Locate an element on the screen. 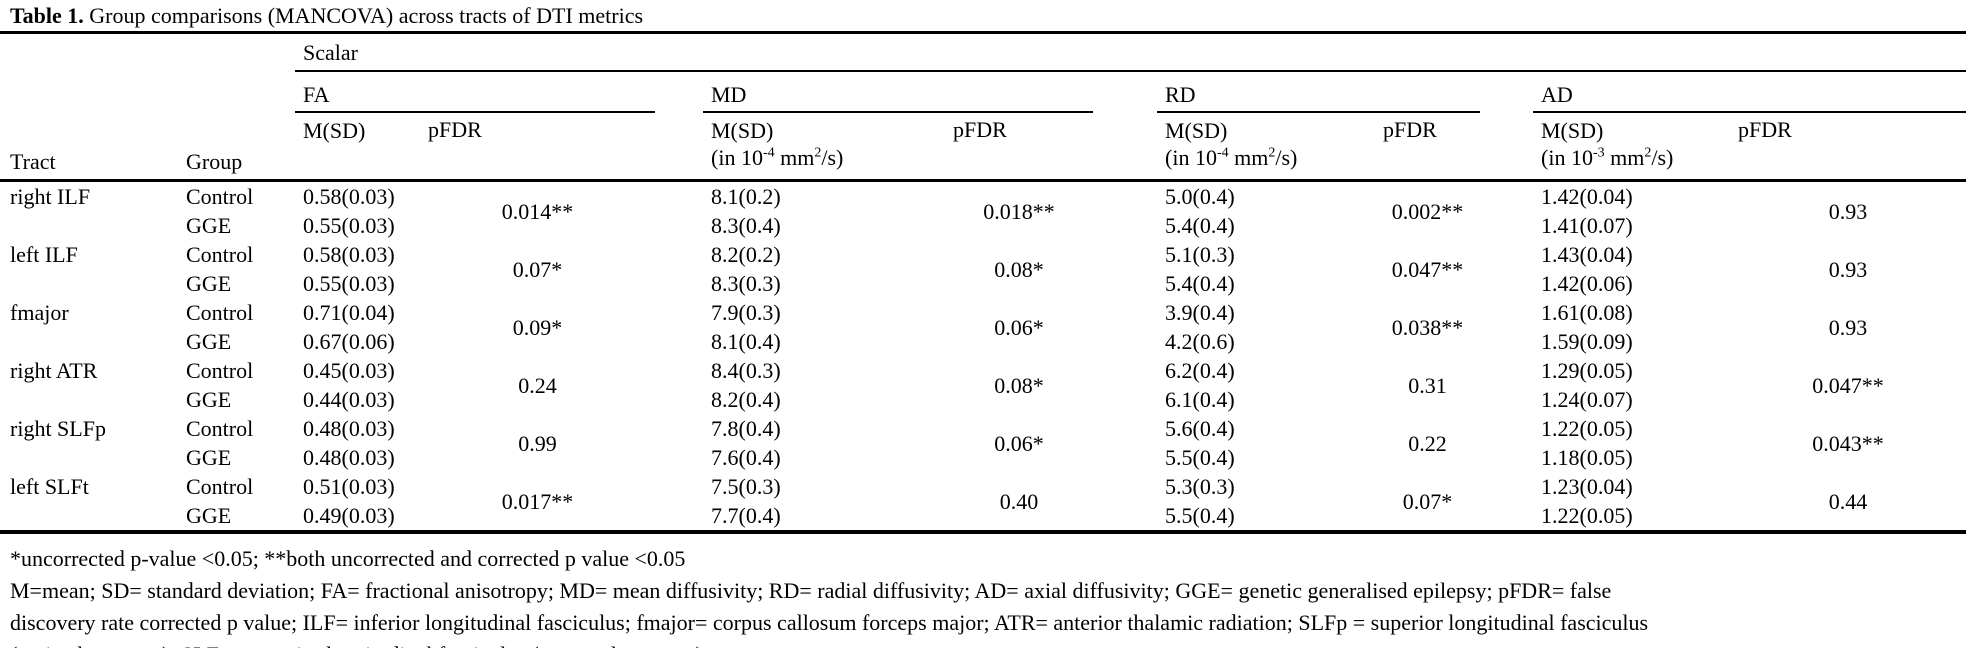 Image resolution: width=1974 pixels, height=648 pixels. md-msd-gge: 8.3(0.3) is located at coordinates (746, 283).